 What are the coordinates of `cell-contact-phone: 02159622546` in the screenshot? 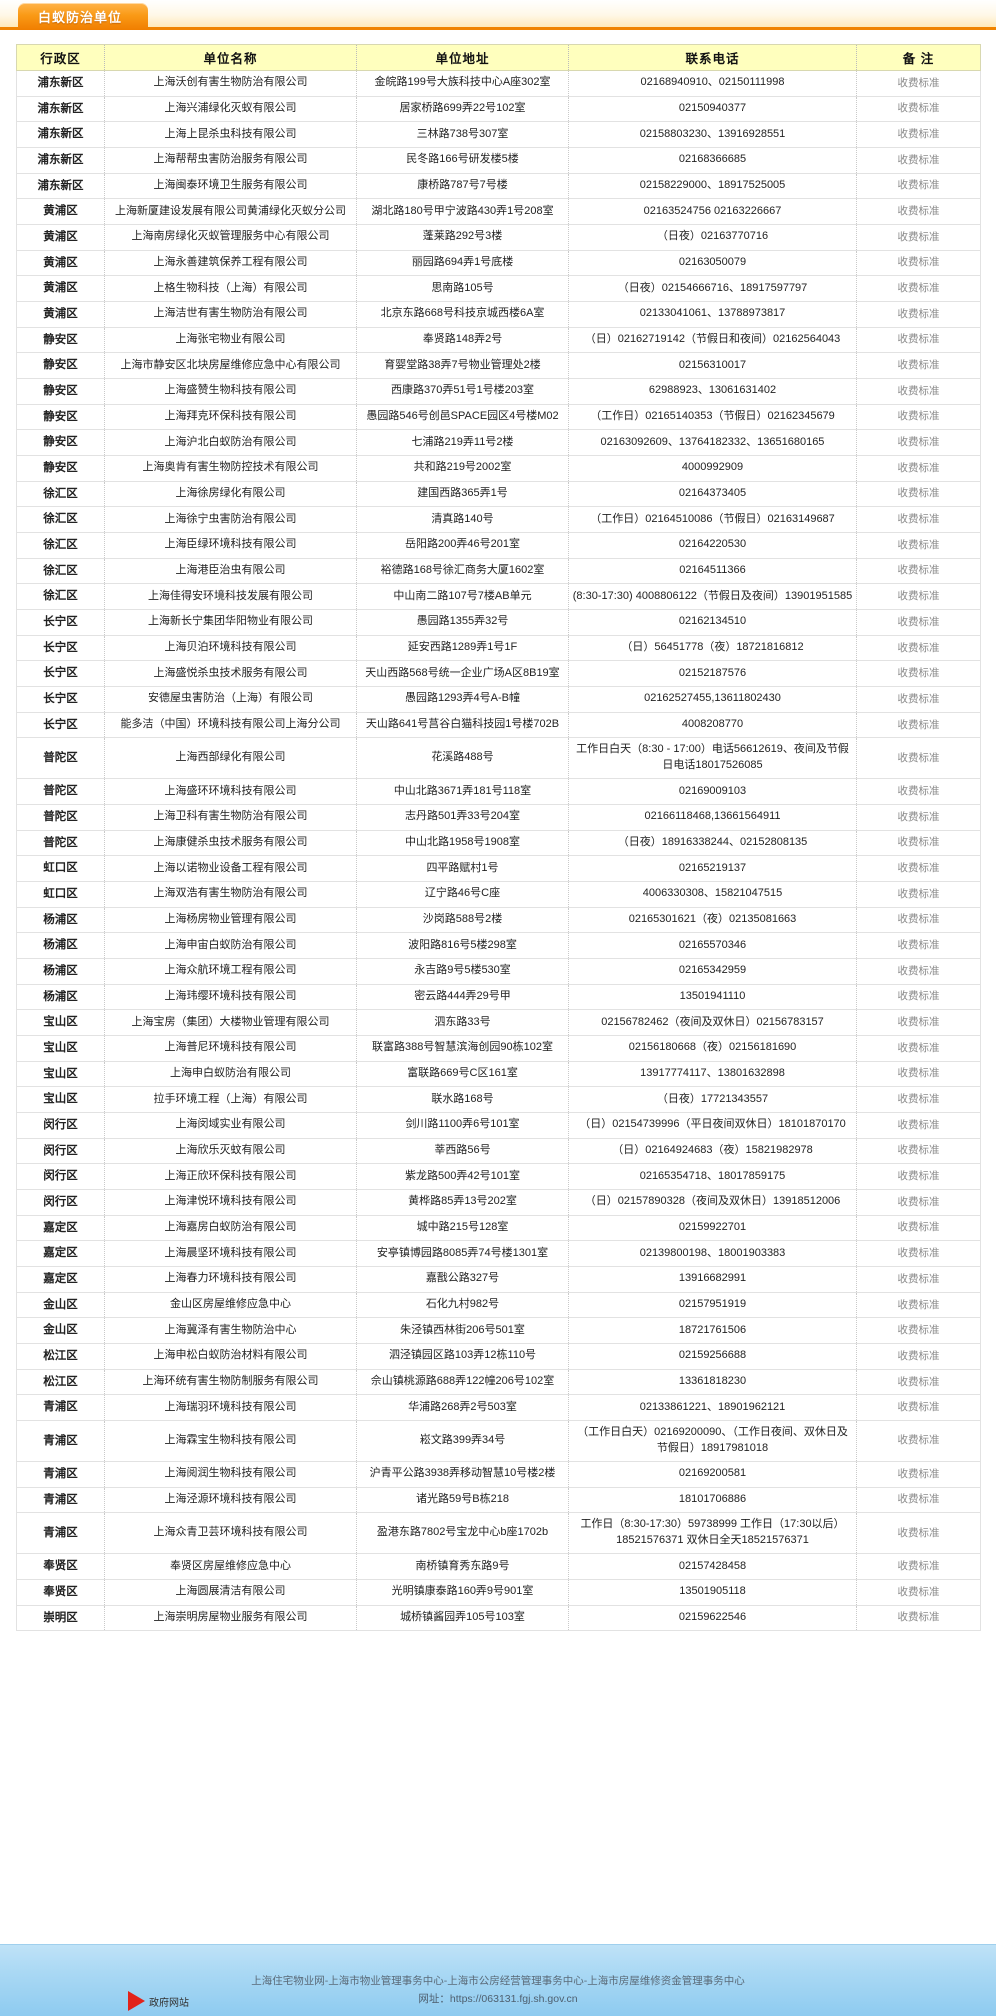 It's located at (712, 1618).